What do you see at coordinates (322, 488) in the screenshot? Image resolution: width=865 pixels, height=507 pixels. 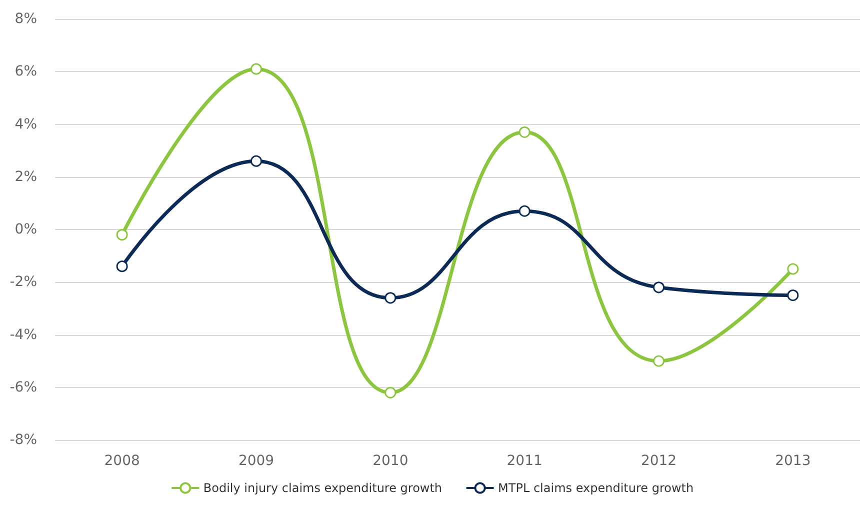 I see `legend-label: Bodily injury claims expenditure growth` at bounding box center [322, 488].